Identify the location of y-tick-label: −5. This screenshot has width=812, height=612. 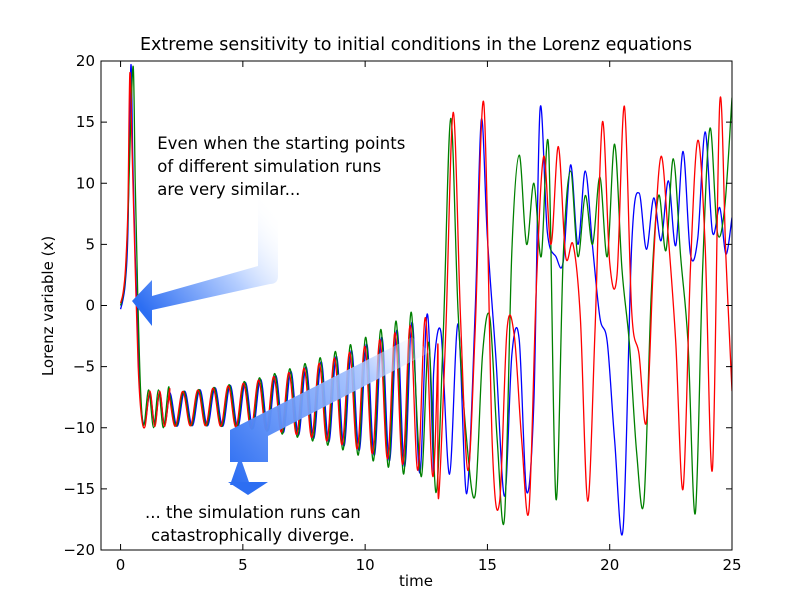
(84, 367).